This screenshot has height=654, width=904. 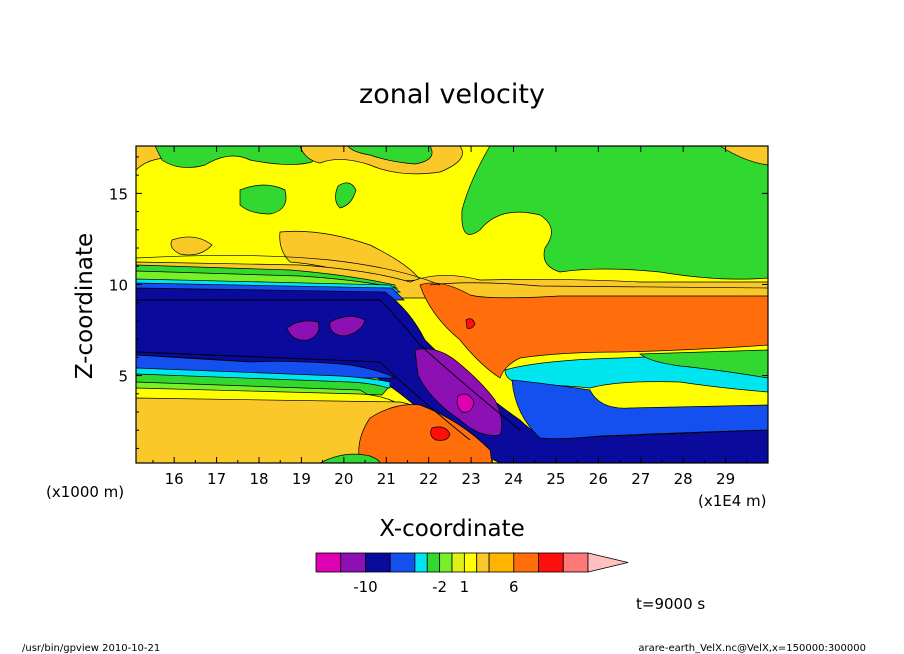 What do you see at coordinates (343, 479) in the screenshot?
I see `x-tick-label: 20` at bounding box center [343, 479].